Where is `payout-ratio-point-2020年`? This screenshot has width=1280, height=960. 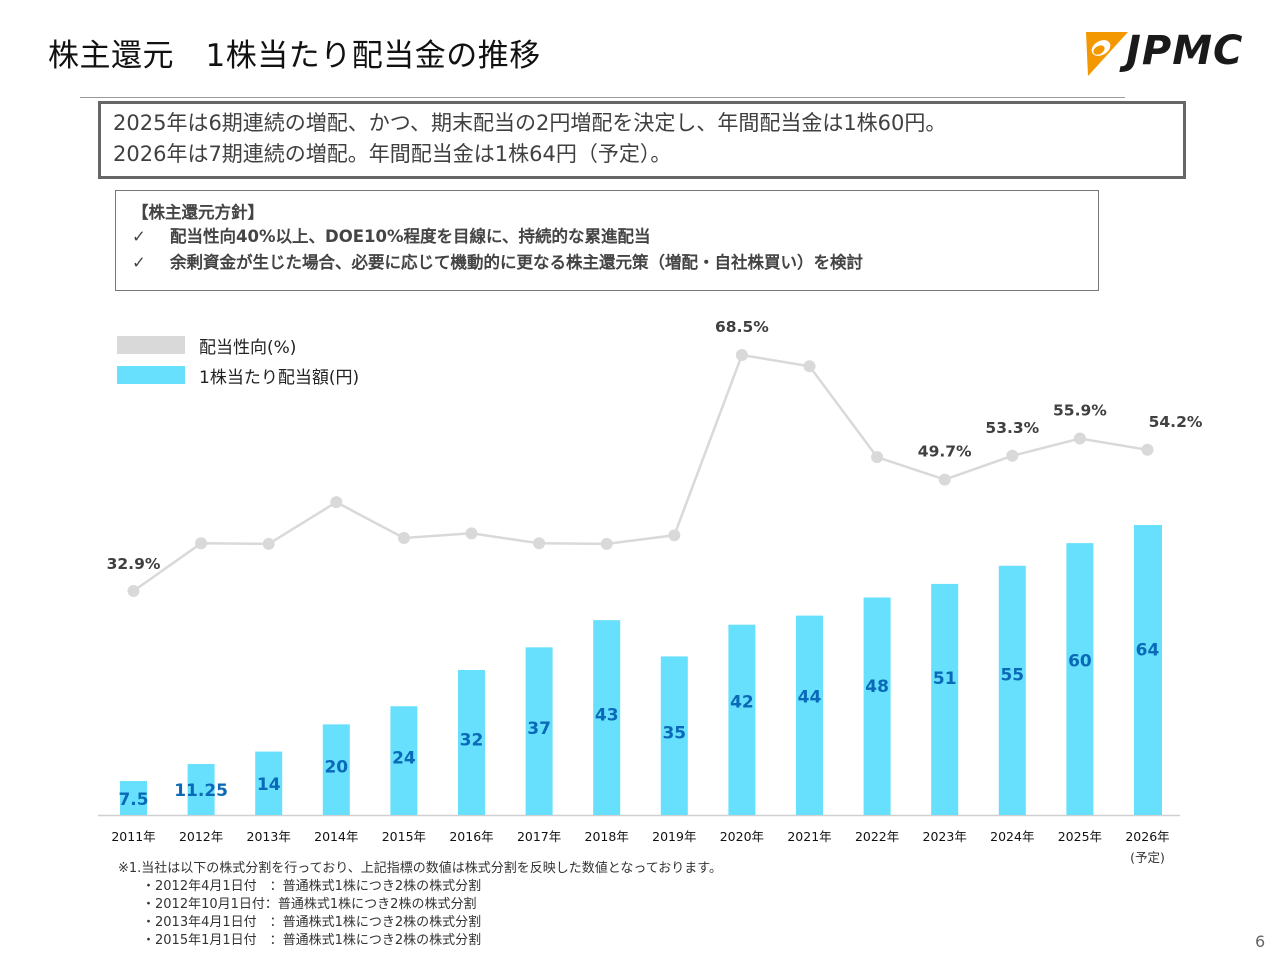 payout-ratio-point-2020年 is located at coordinates (741, 355).